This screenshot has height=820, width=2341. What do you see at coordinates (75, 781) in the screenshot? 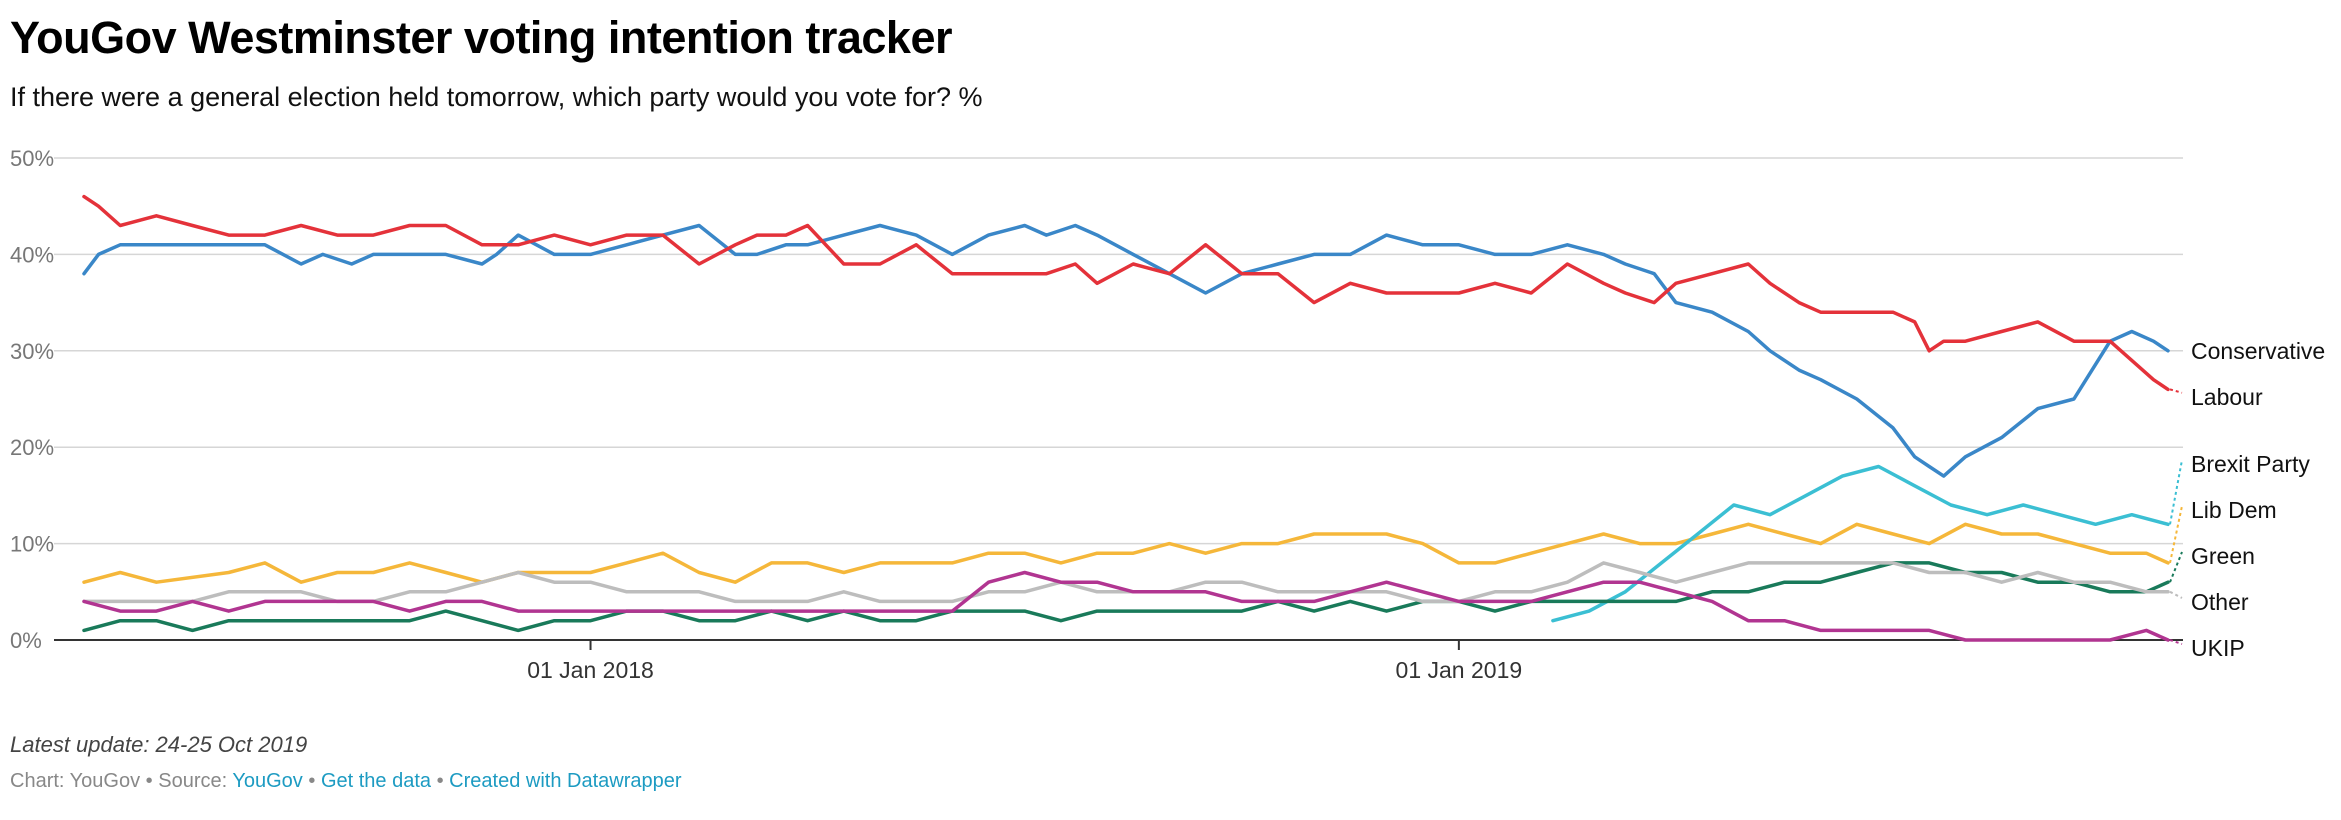
I see `chart-credit: Chart: YouGov` at bounding box center [75, 781].